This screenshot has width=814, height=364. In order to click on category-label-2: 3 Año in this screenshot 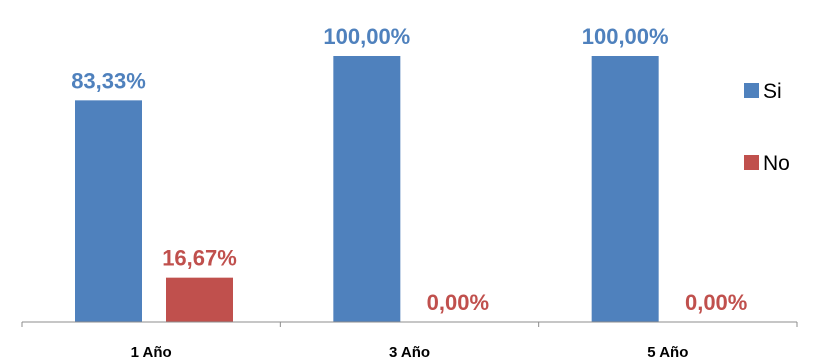, I will do `click(409, 352)`.